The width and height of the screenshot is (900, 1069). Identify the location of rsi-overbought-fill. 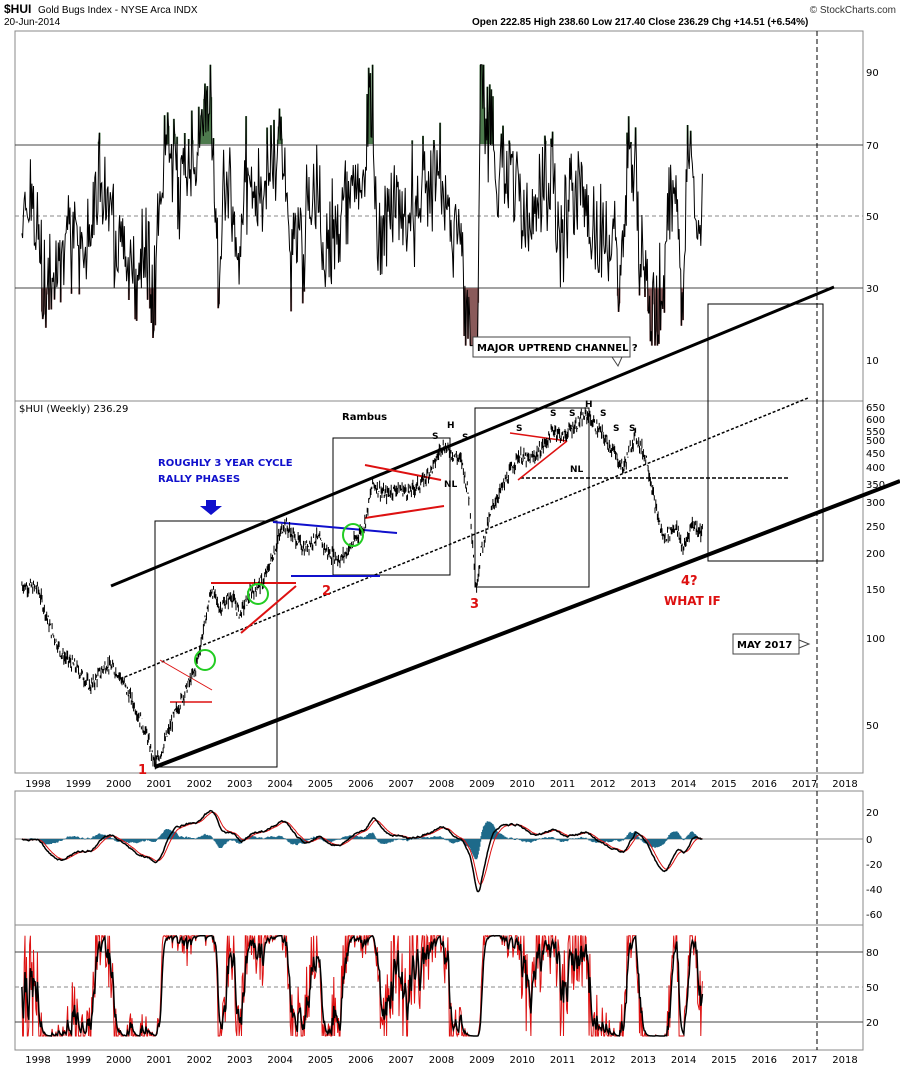
(394, 104).